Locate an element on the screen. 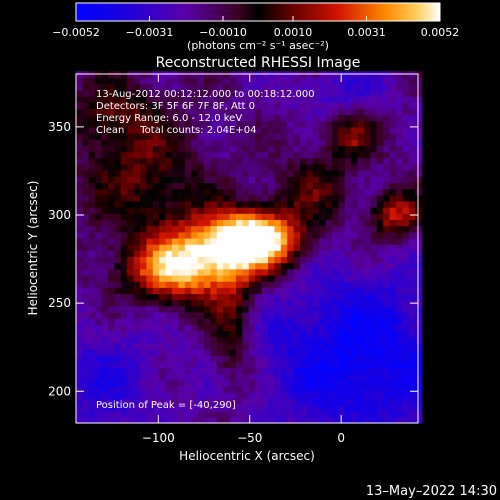 The image size is (500, 500). chart-title: Reconstructed RHESSI Image is located at coordinates (258, 63).